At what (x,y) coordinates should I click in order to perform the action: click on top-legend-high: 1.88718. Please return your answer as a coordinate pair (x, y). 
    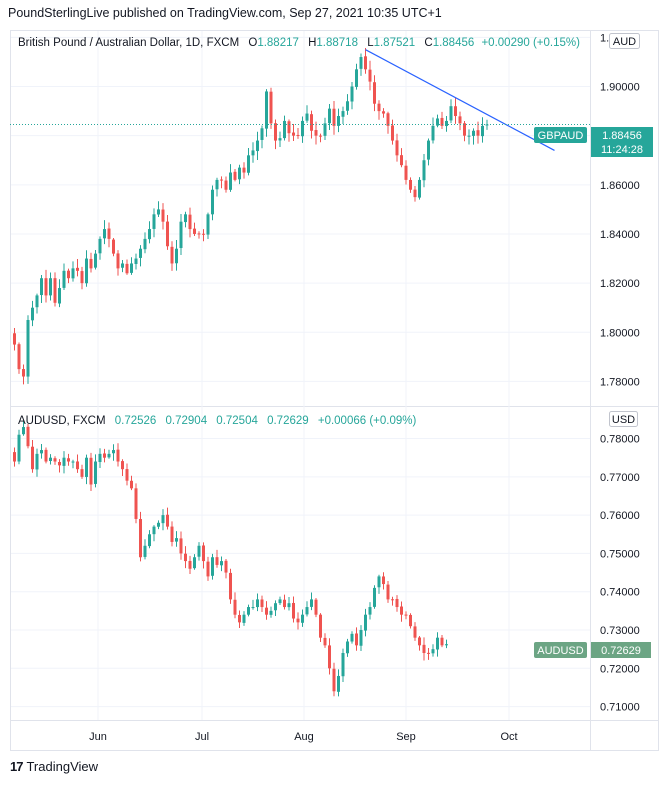
    Looking at the image, I should click on (337, 43).